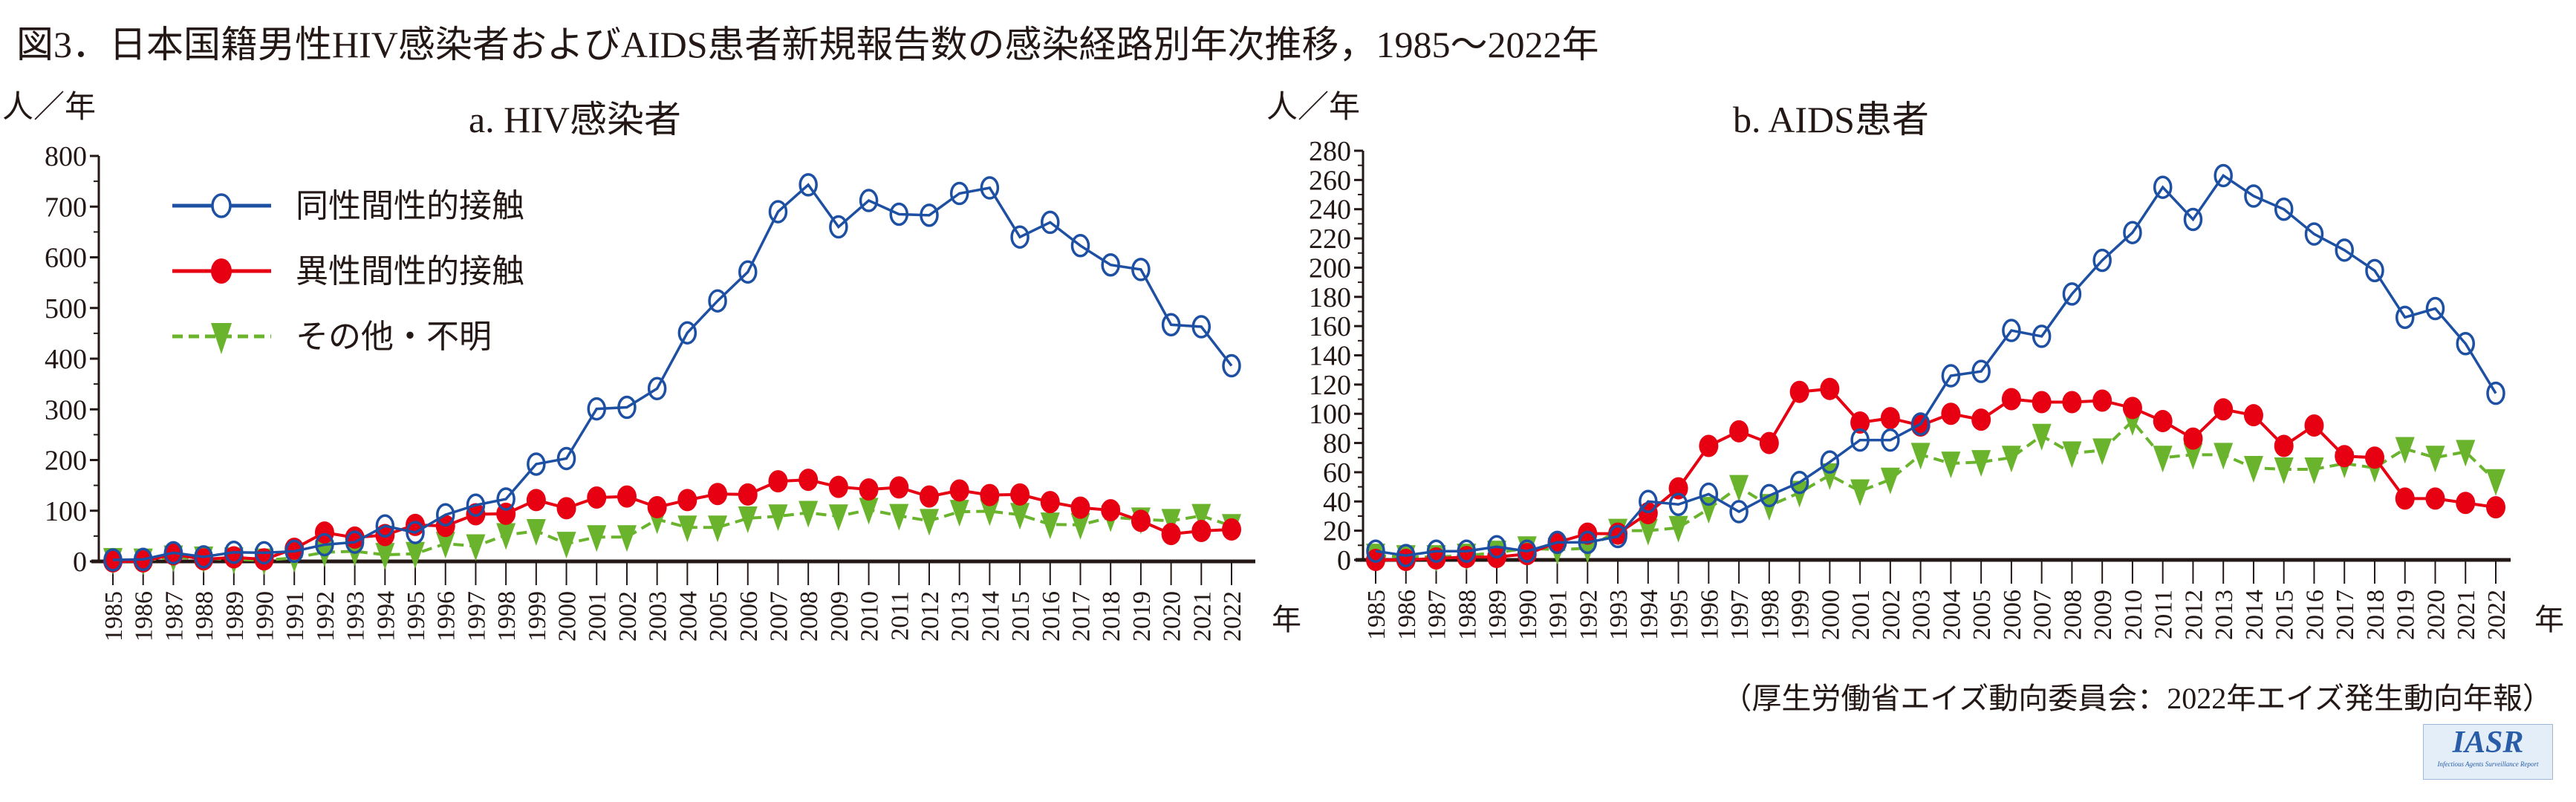  I want to click on x-axis-unit-label: 年, so click(1286, 619).